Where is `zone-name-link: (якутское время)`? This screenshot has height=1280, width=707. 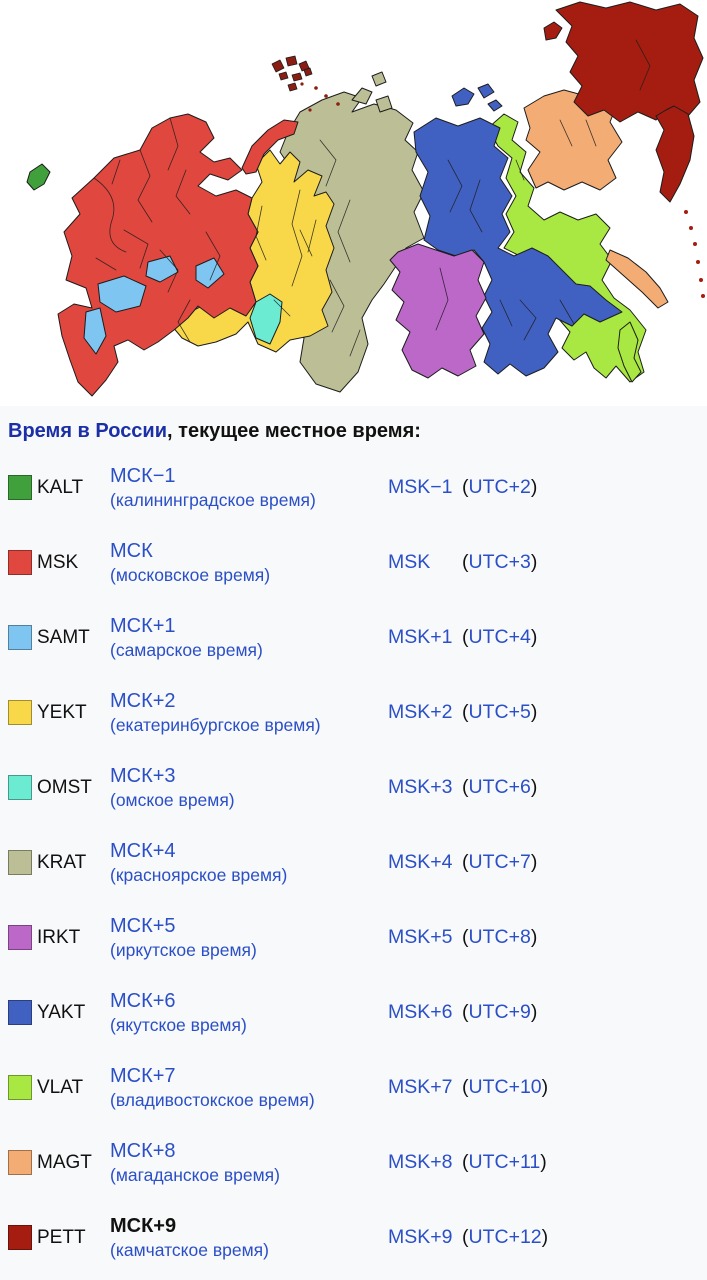
zone-name-link: (якутское время) is located at coordinates (178, 1024).